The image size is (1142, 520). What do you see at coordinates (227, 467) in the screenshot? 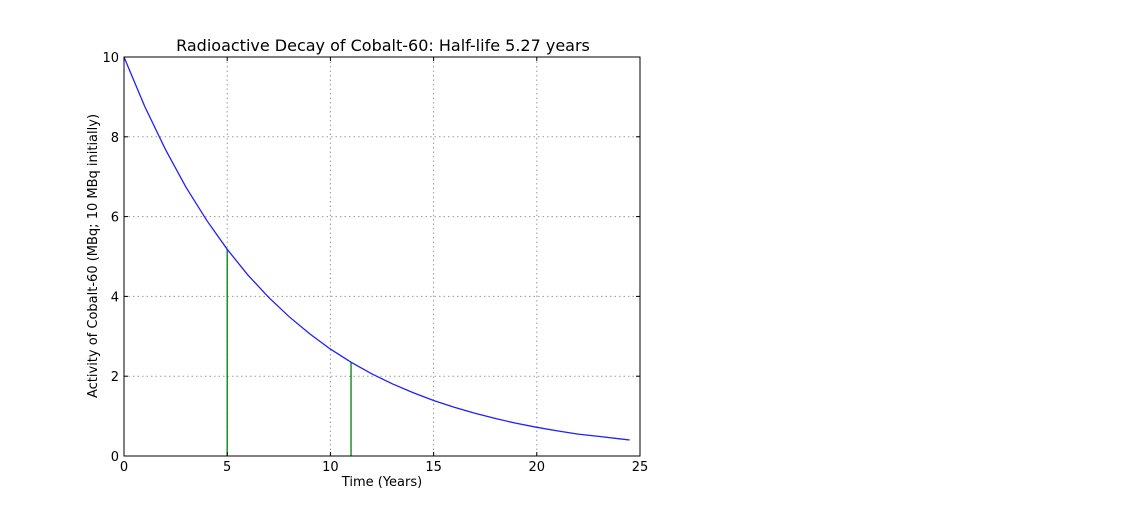
I see `x-tick-label: 5` at bounding box center [227, 467].